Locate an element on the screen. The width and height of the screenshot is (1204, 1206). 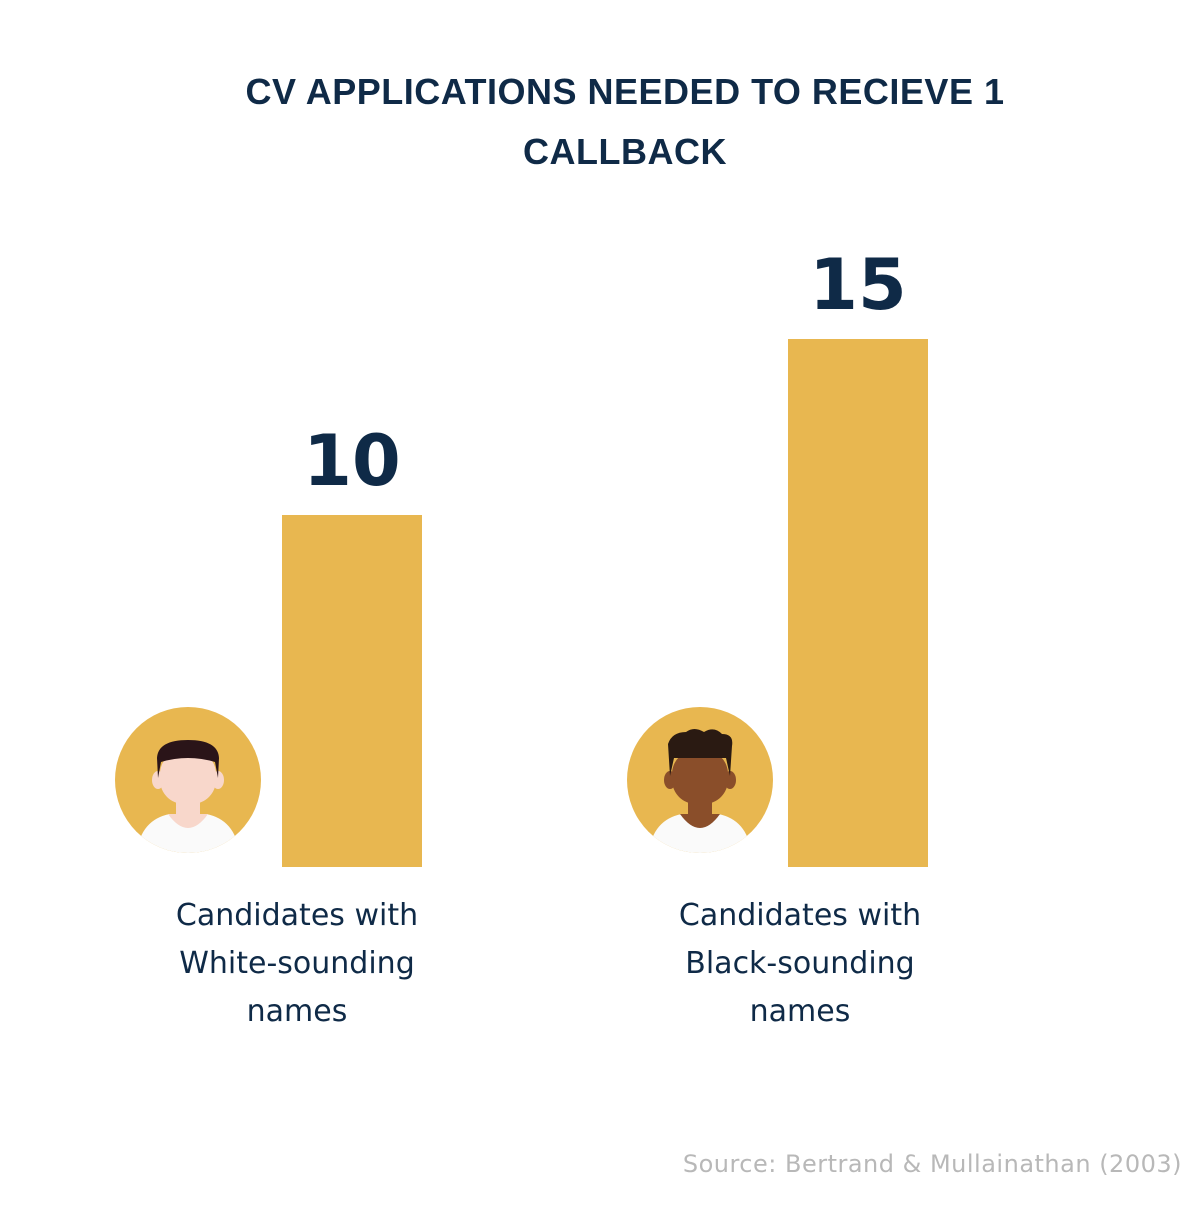
value-label-0: 10 is located at coordinates (351, 461).